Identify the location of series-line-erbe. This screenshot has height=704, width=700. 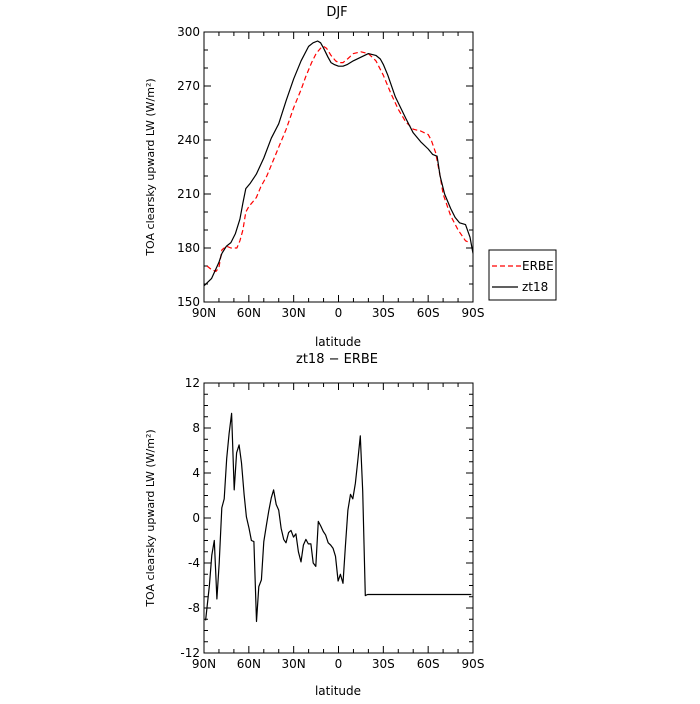
(338, 158).